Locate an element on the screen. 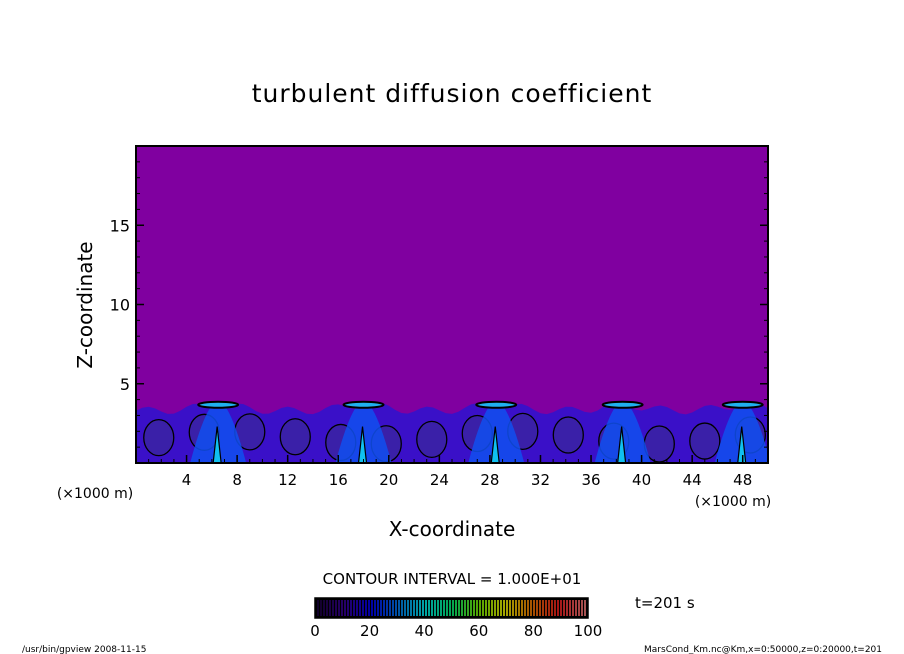 Image resolution: width=904 pixels, height=654 pixels. x-tick-label: 16 is located at coordinates (338, 480).